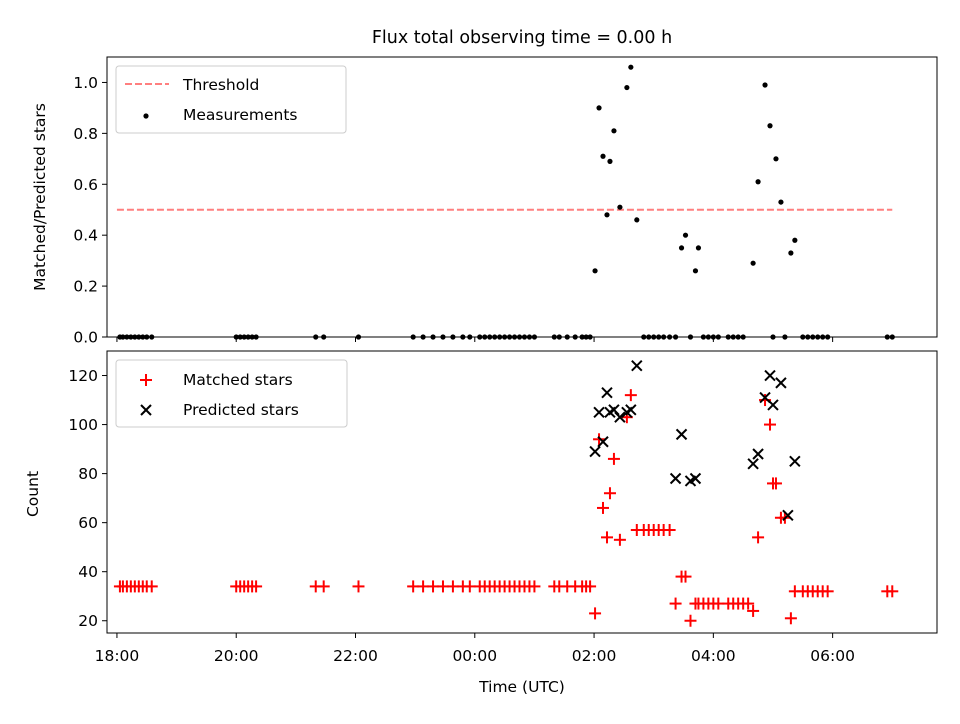 The height and width of the screenshot is (724, 960). I want to click on top-yaxis: 0.0 0.2 0.4 0.6 0.8 1.0, so click(90, 210).